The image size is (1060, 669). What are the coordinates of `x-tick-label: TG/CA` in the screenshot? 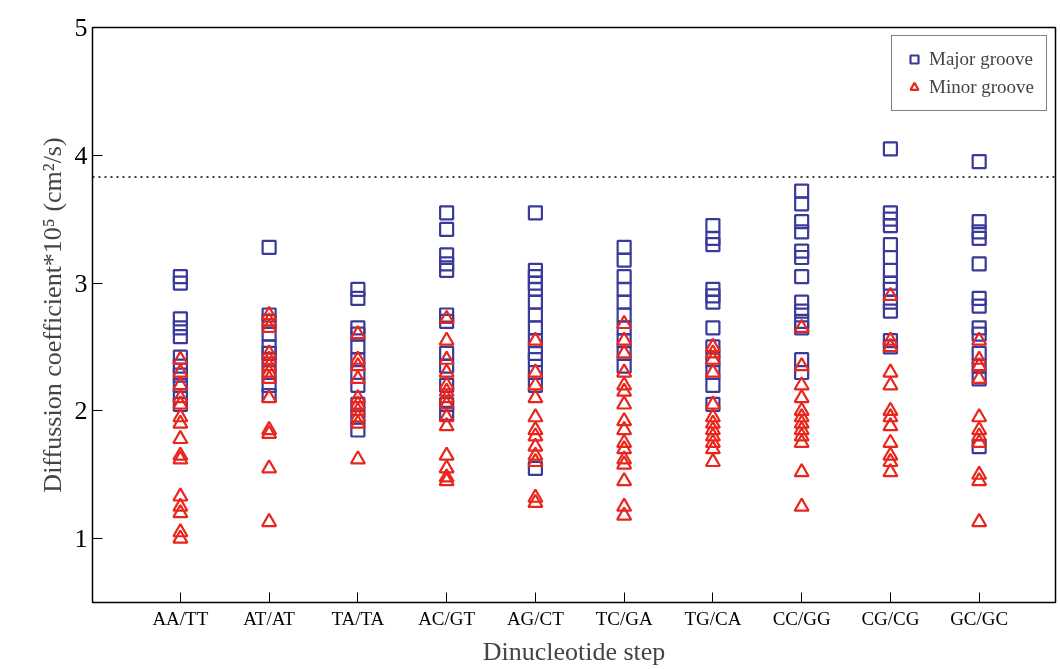 It's located at (713, 618).